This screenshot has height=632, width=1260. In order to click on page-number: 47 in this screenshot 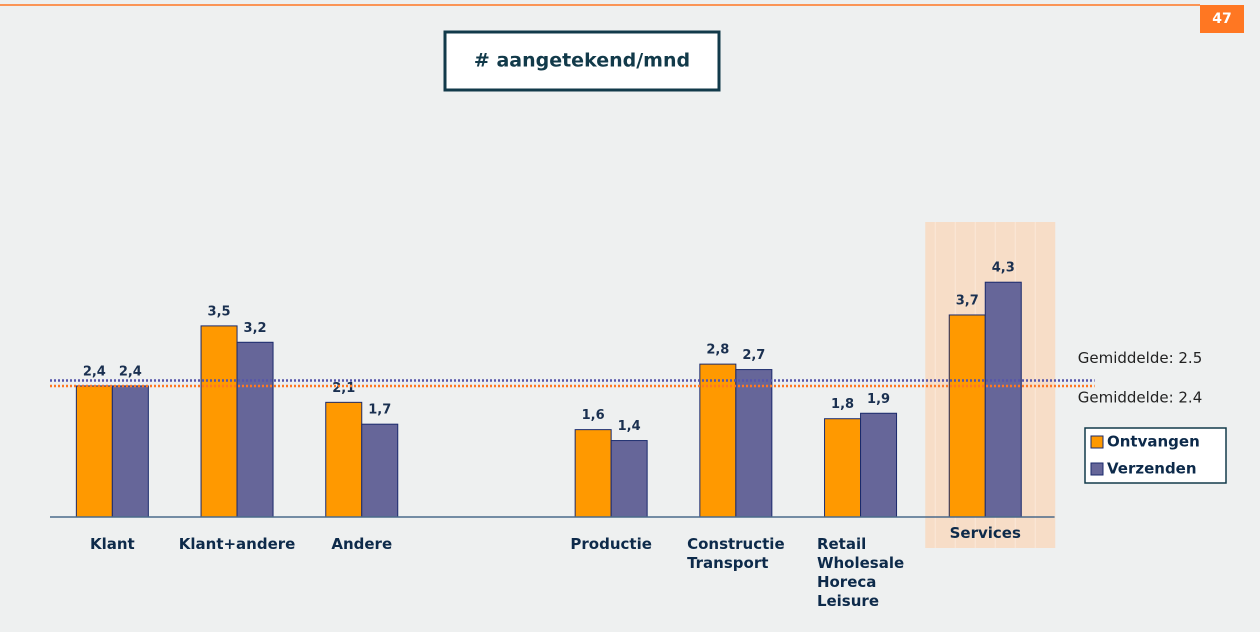, I will do `click(1221, 19)`.